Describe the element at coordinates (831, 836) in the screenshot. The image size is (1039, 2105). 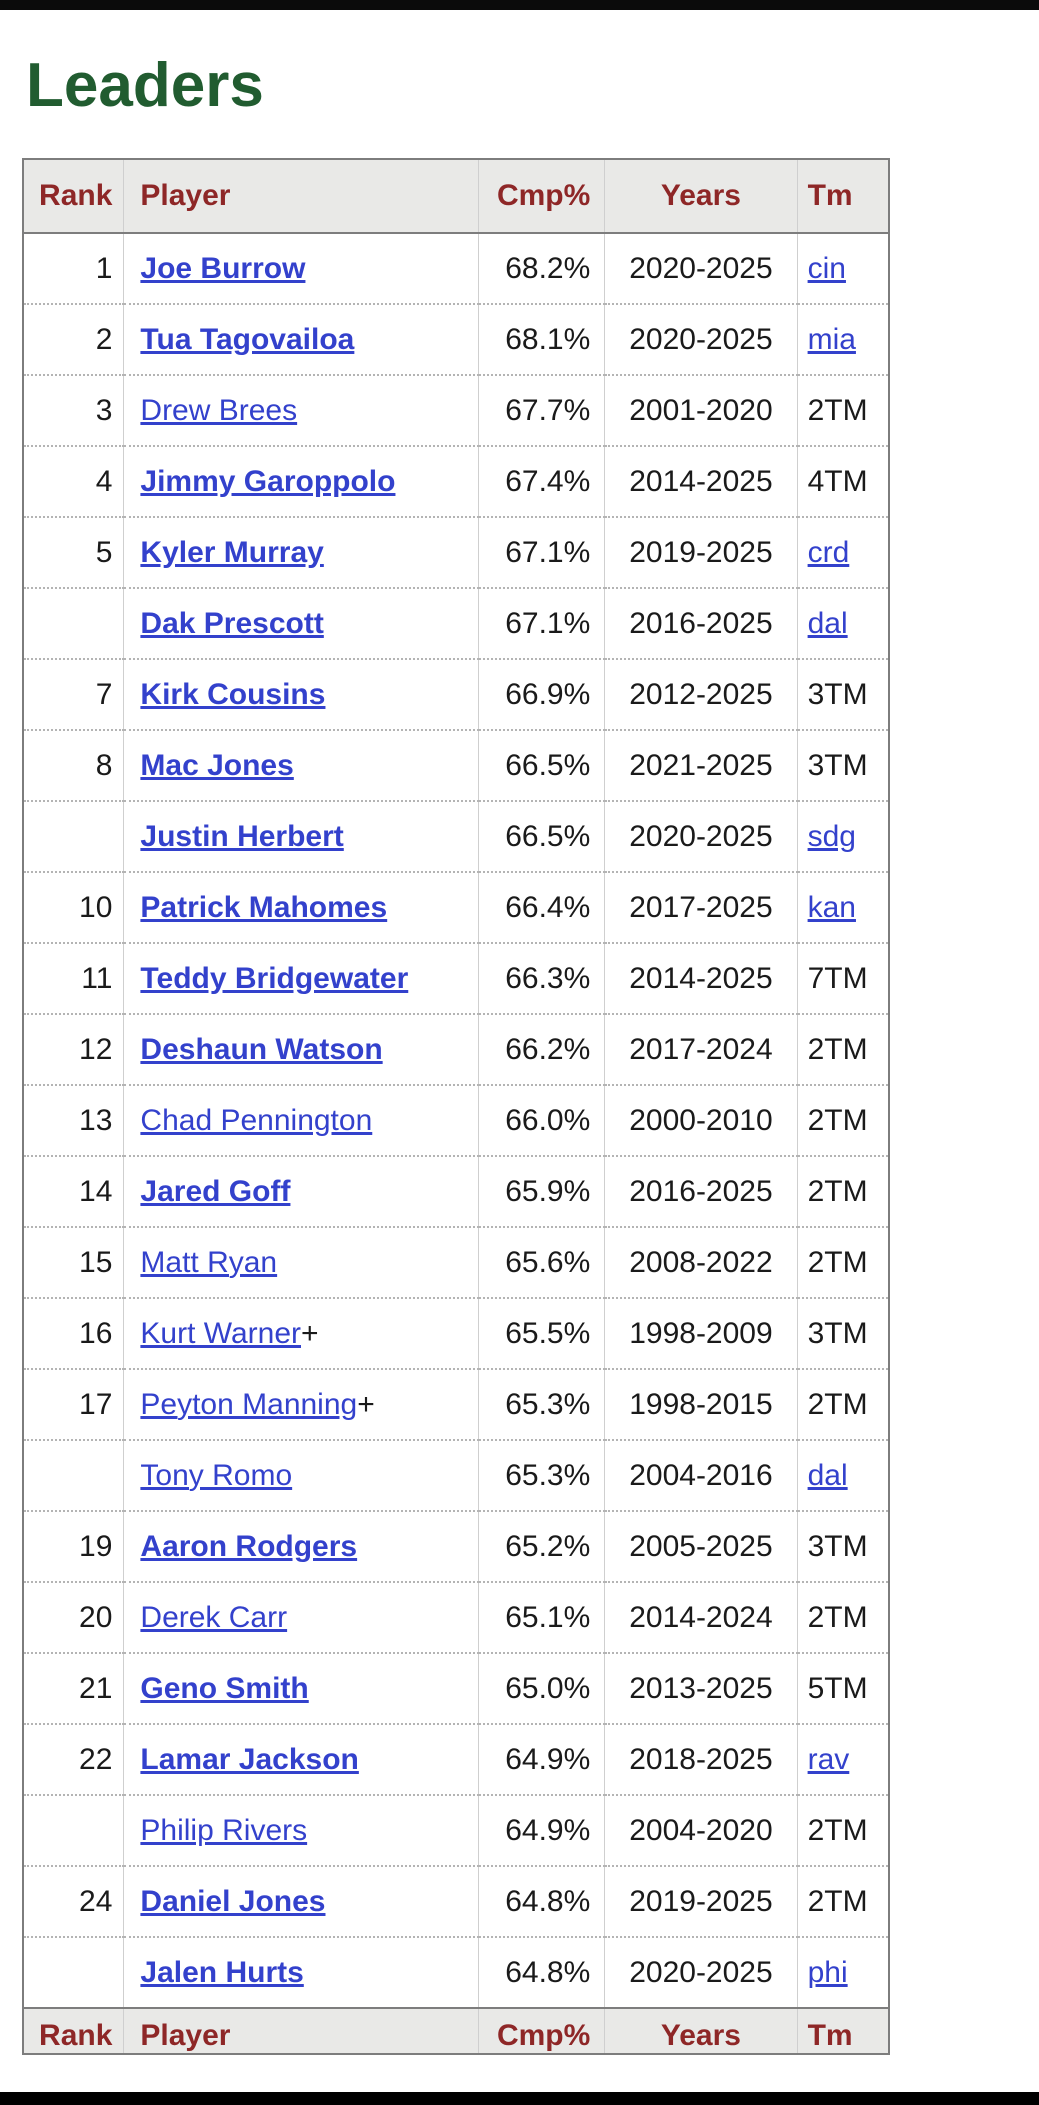
I see `team-link: sdg` at that location.